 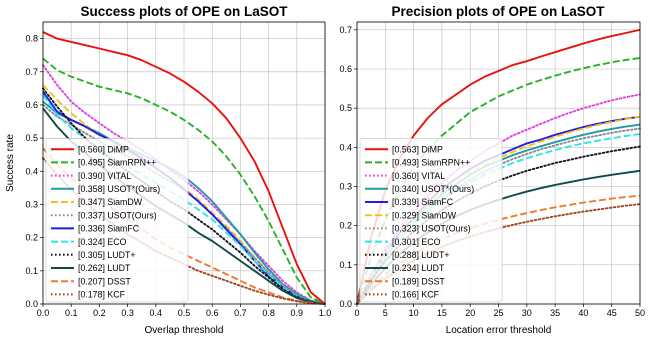 I want to click on legend-label-5: [0.337] USOT(Ours), so click(x=117, y=215).